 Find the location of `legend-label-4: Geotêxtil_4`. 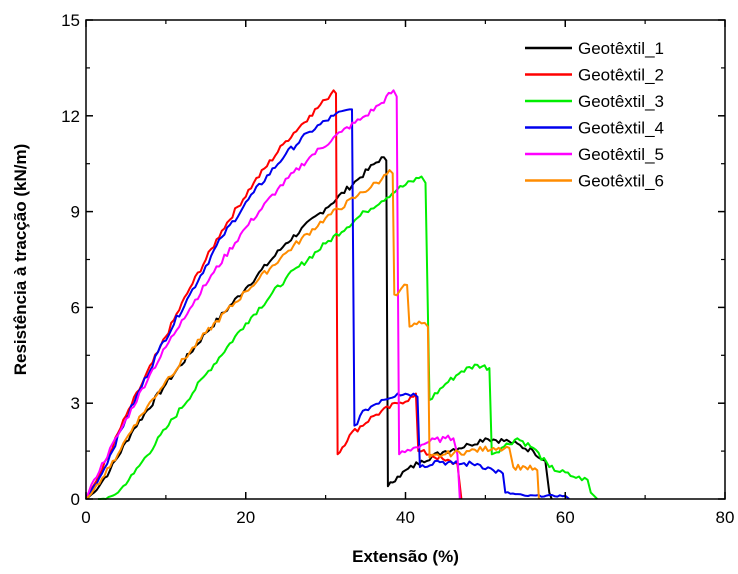

legend-label-4: Geotêxtil_4 is located at coordinates (621, 128).